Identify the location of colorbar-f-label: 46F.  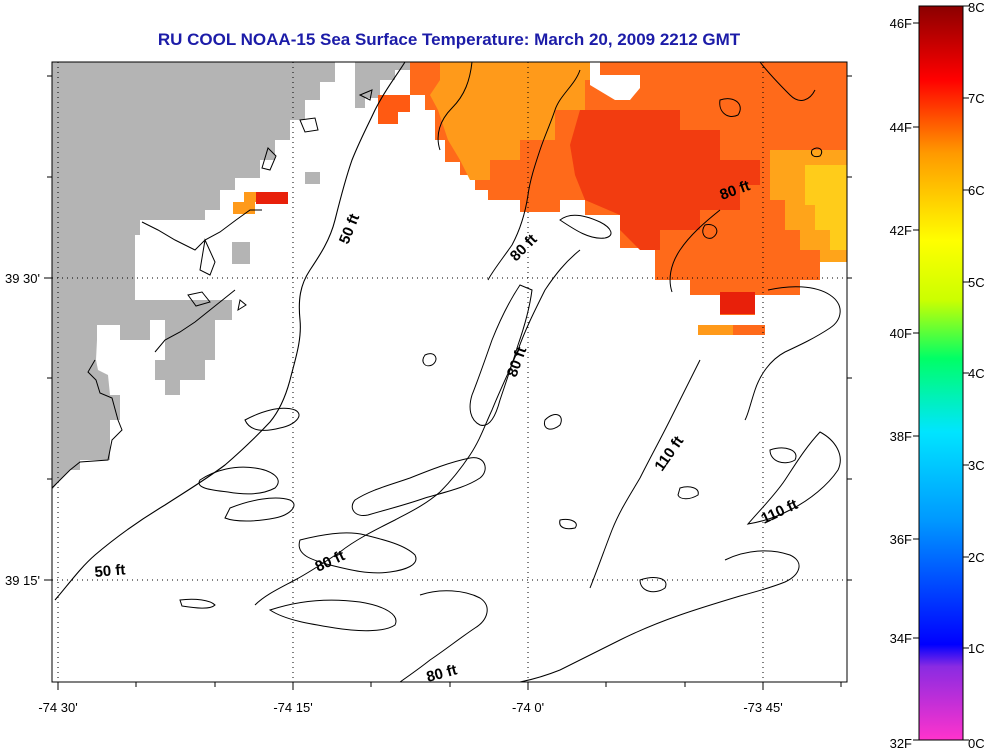
(901, 23).